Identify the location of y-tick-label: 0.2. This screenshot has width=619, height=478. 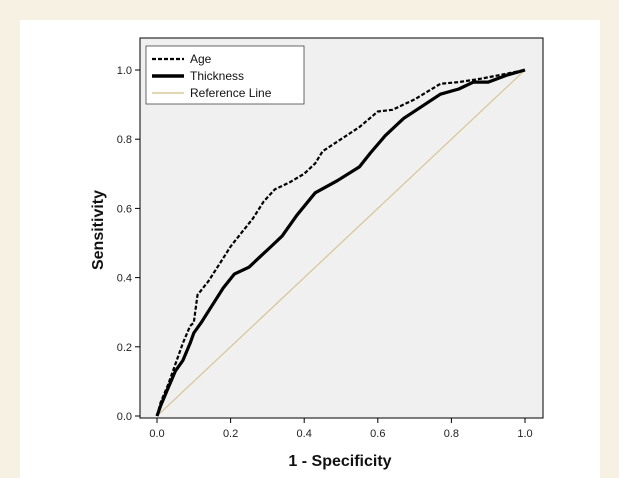
(124, 348).